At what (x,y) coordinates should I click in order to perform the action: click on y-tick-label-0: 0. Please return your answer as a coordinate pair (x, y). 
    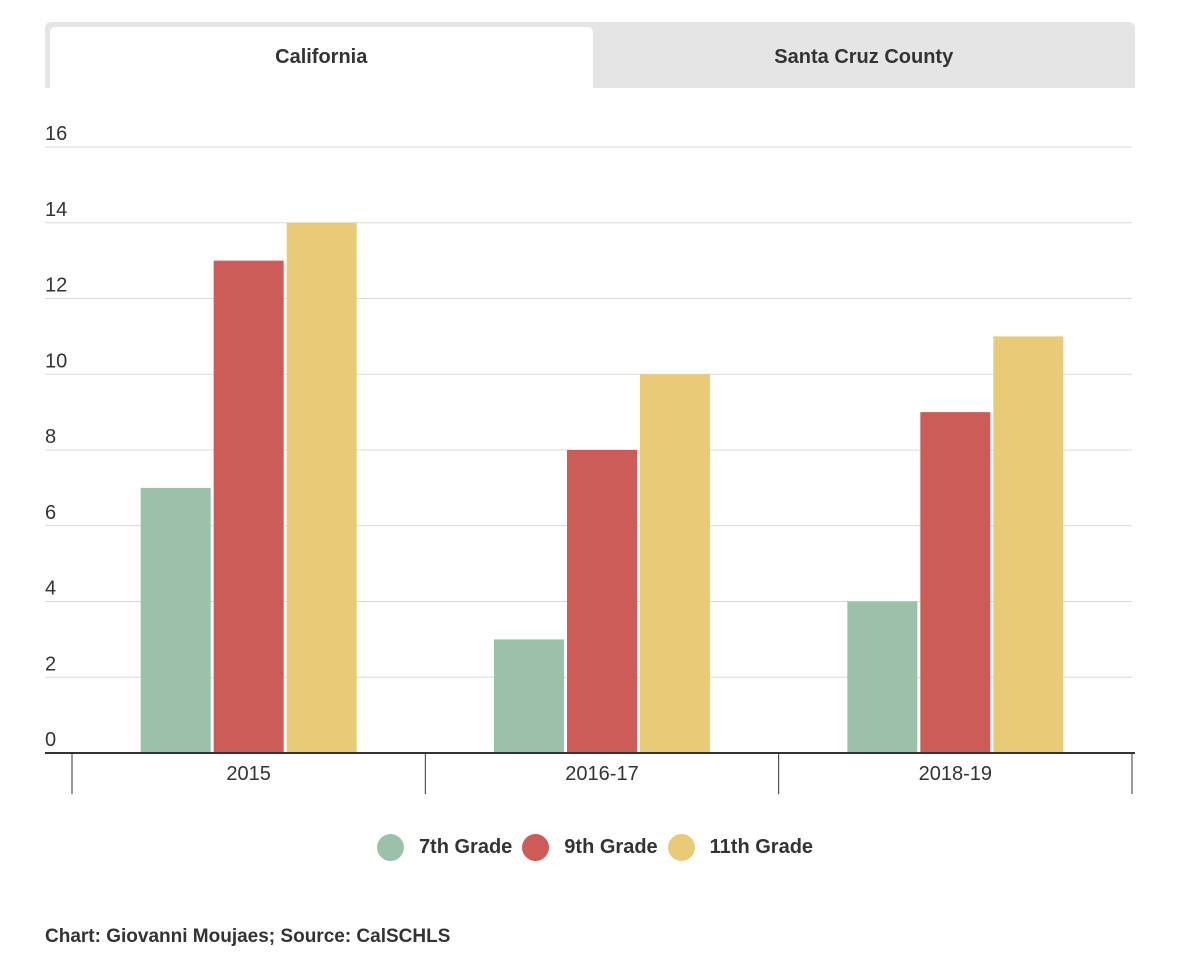
    Looking at the image, I should click on (50, 740).